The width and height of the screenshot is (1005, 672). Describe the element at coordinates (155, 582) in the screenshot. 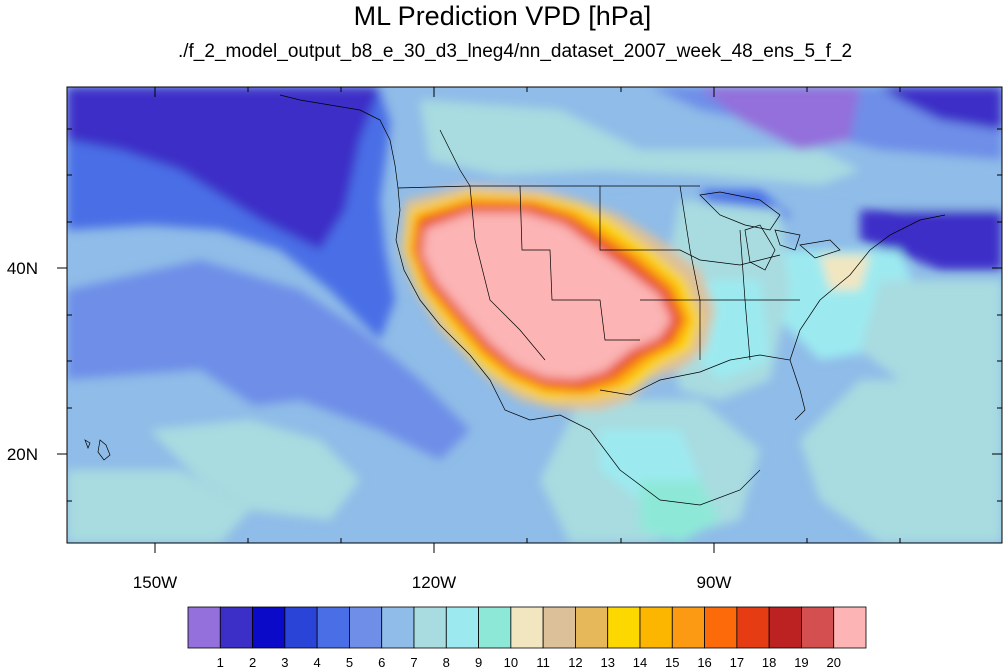

I see `lon-tick-label-150w: 150W` at that location.